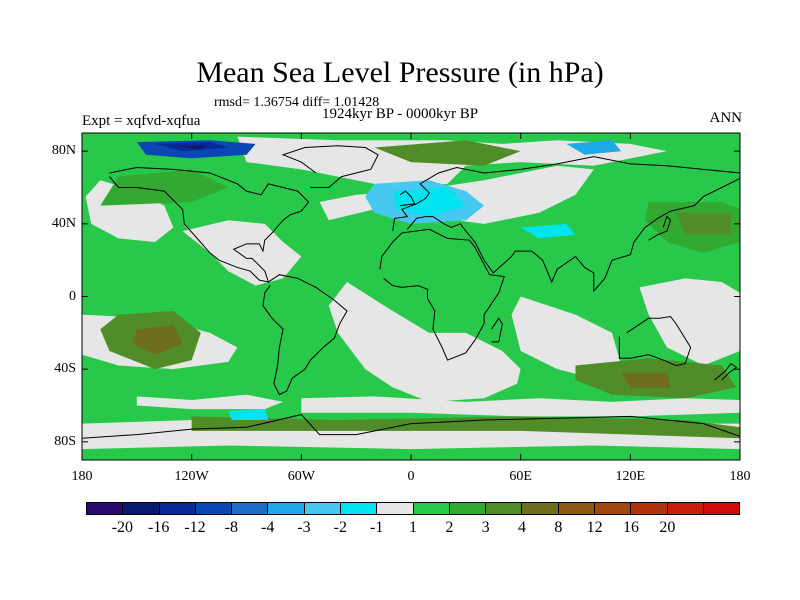 Image resolution: width=800 pixels, height=600 pixels. What do you see at coordinates (191, 476) in the screenshot?
I see `lon-label: 120W` at bounding box center [191, 476].